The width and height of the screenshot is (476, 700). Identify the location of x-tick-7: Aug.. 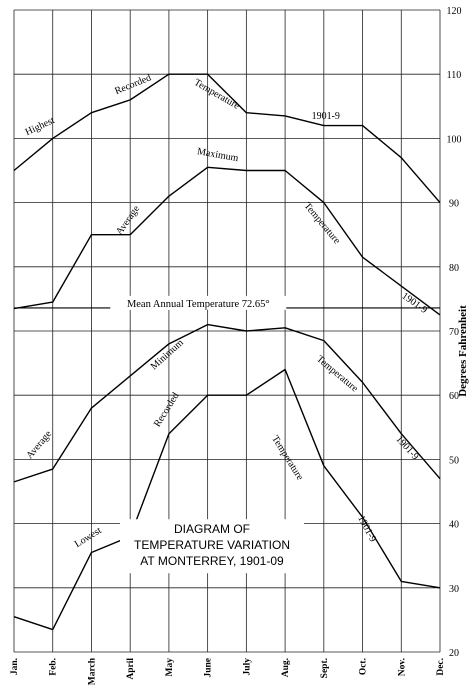
(286, 667).